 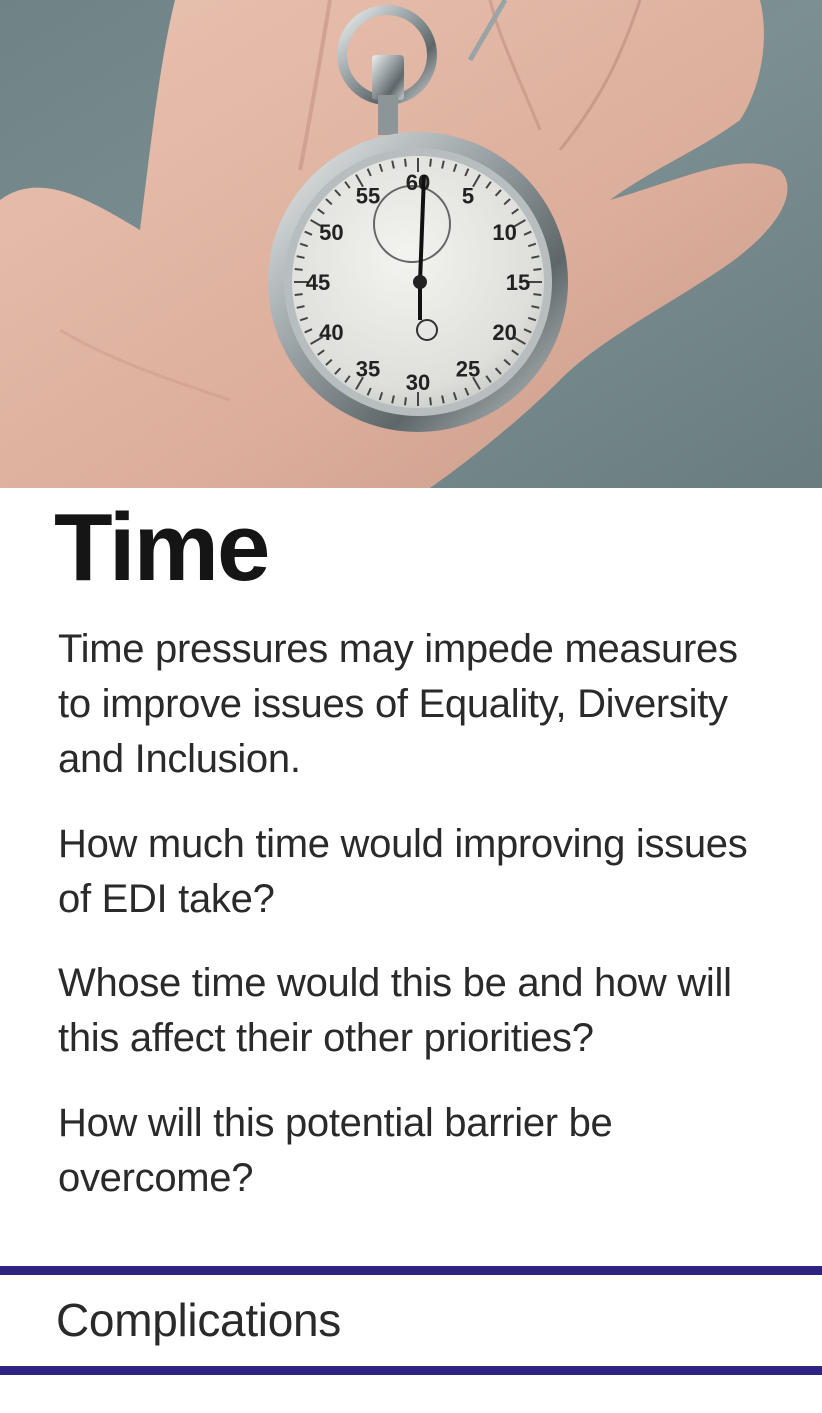 What do you see at coordinates (411, 1270) in the screenshot?
I see `divider-top` at bounding box center [411, 1270].